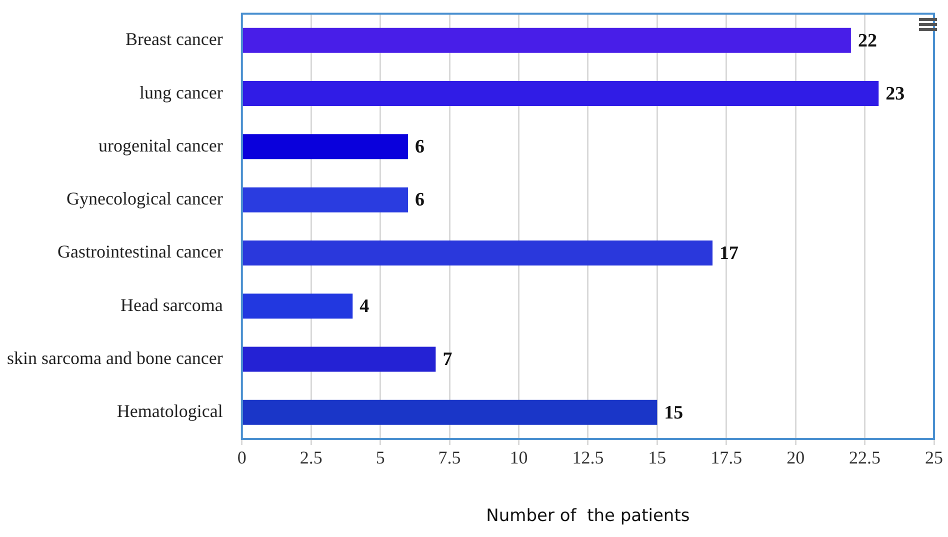 The width and height of the screenshot is (948, 537). Describe the element at coordinates (934, 458) in the screenshot. I see `x-tick-label: 25` at that location.